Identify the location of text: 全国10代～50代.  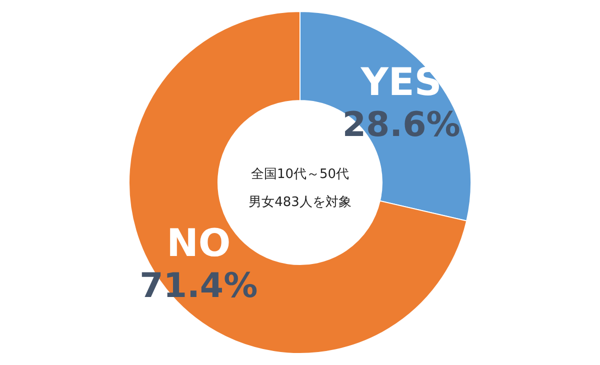
(300, 174).